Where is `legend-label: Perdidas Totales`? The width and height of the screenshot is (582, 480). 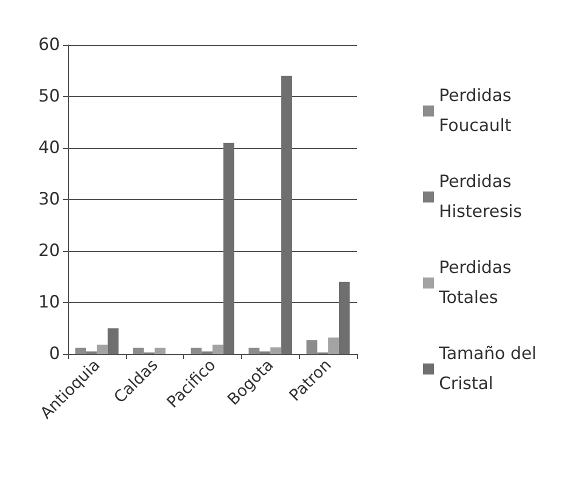
legend-label: Perdidas Totales is located at coordinates (477, 283).